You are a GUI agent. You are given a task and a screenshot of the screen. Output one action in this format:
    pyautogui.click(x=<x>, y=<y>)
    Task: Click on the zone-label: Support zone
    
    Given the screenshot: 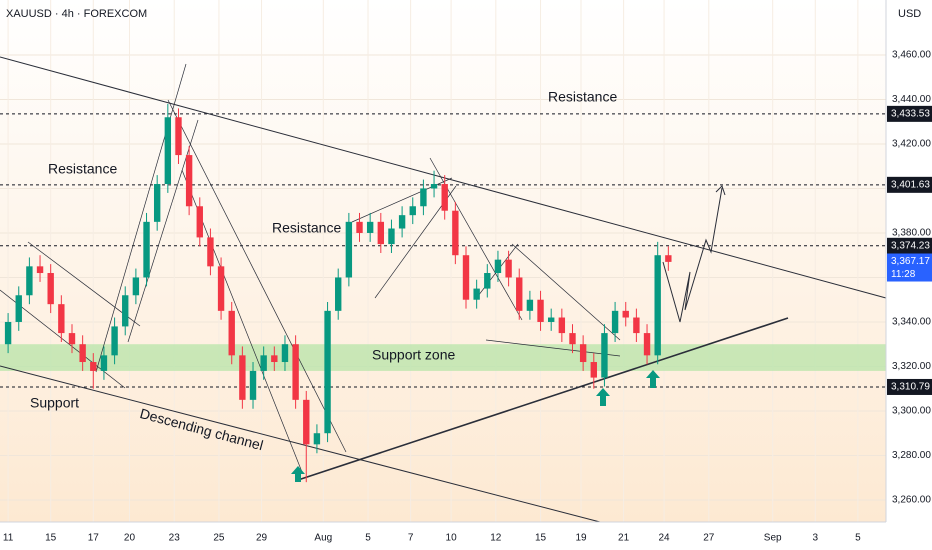 What is the action you would take?
    pyautogui.click(x=413, y=355)
    